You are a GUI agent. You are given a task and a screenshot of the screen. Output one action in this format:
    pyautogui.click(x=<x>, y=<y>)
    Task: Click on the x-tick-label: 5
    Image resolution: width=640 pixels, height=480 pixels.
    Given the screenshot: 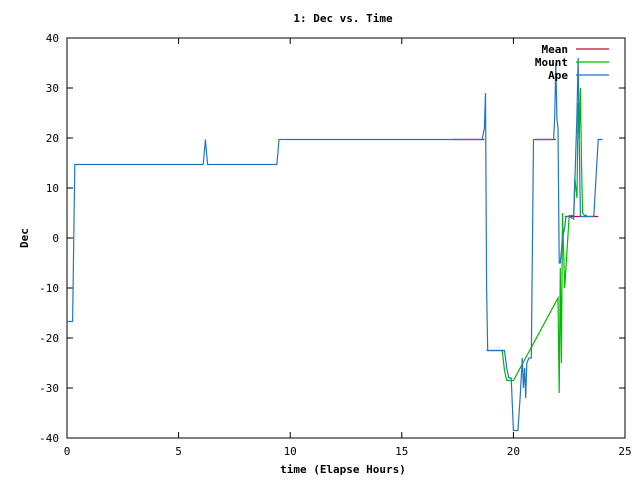 What is the action you would take?
    pyautogui.click(x=178, y=451)
    